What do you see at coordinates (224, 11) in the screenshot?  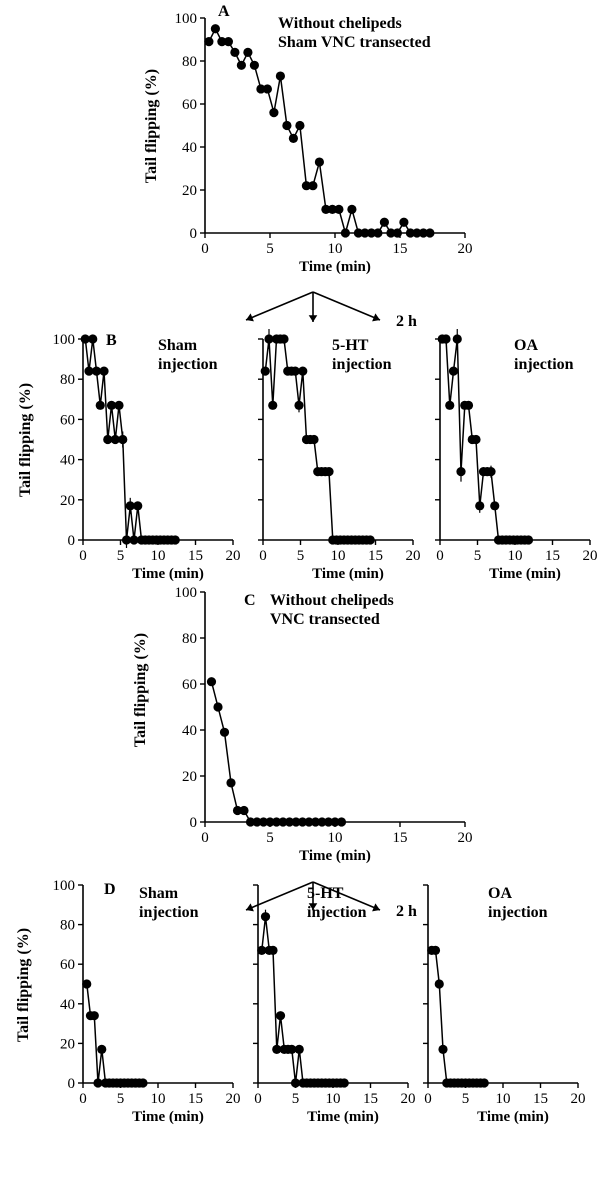 I see `panel-letter: A` at bounding box center [224, 11].